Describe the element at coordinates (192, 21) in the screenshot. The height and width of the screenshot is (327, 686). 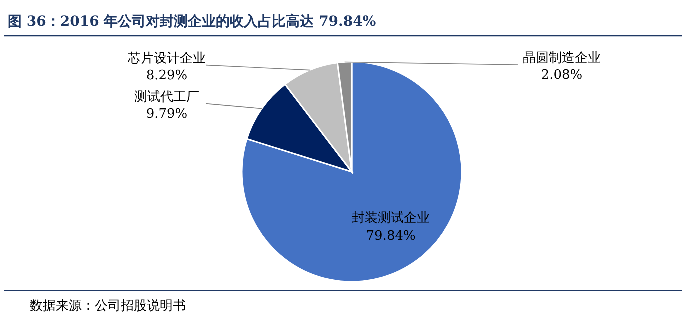
I see `chart-title: 图 36：2016 年公司对封测企业的收入占比高达 79.84%` at that location.